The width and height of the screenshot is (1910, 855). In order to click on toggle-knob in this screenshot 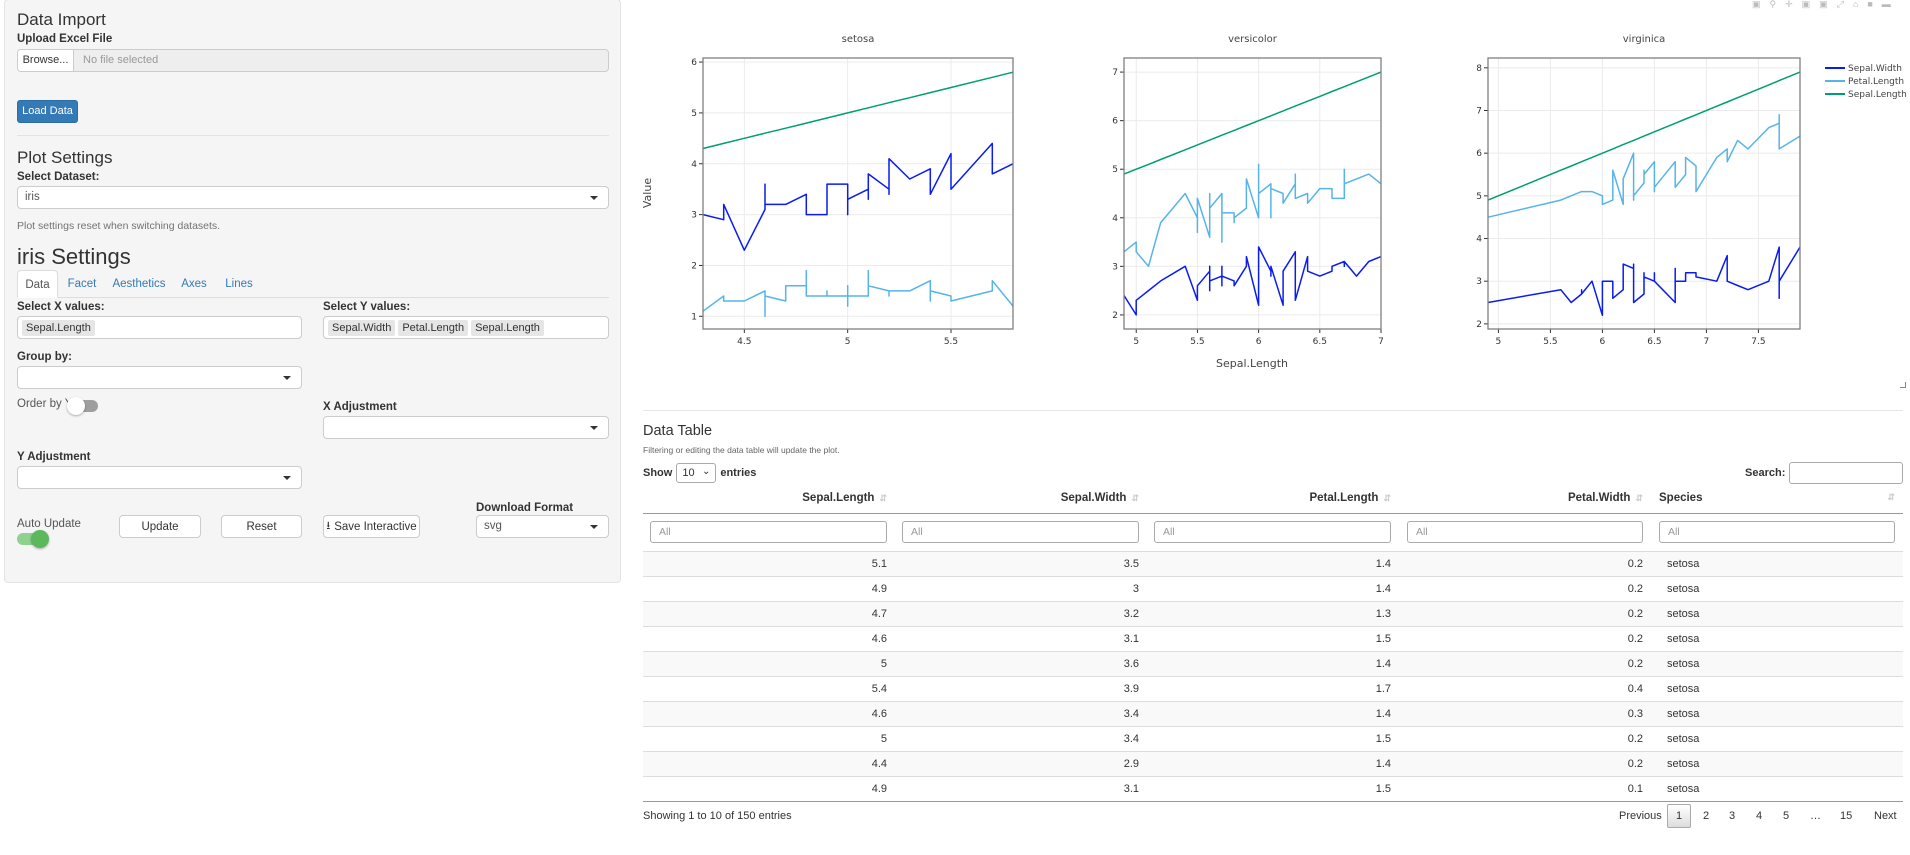, I will do `click(40, 539)`.